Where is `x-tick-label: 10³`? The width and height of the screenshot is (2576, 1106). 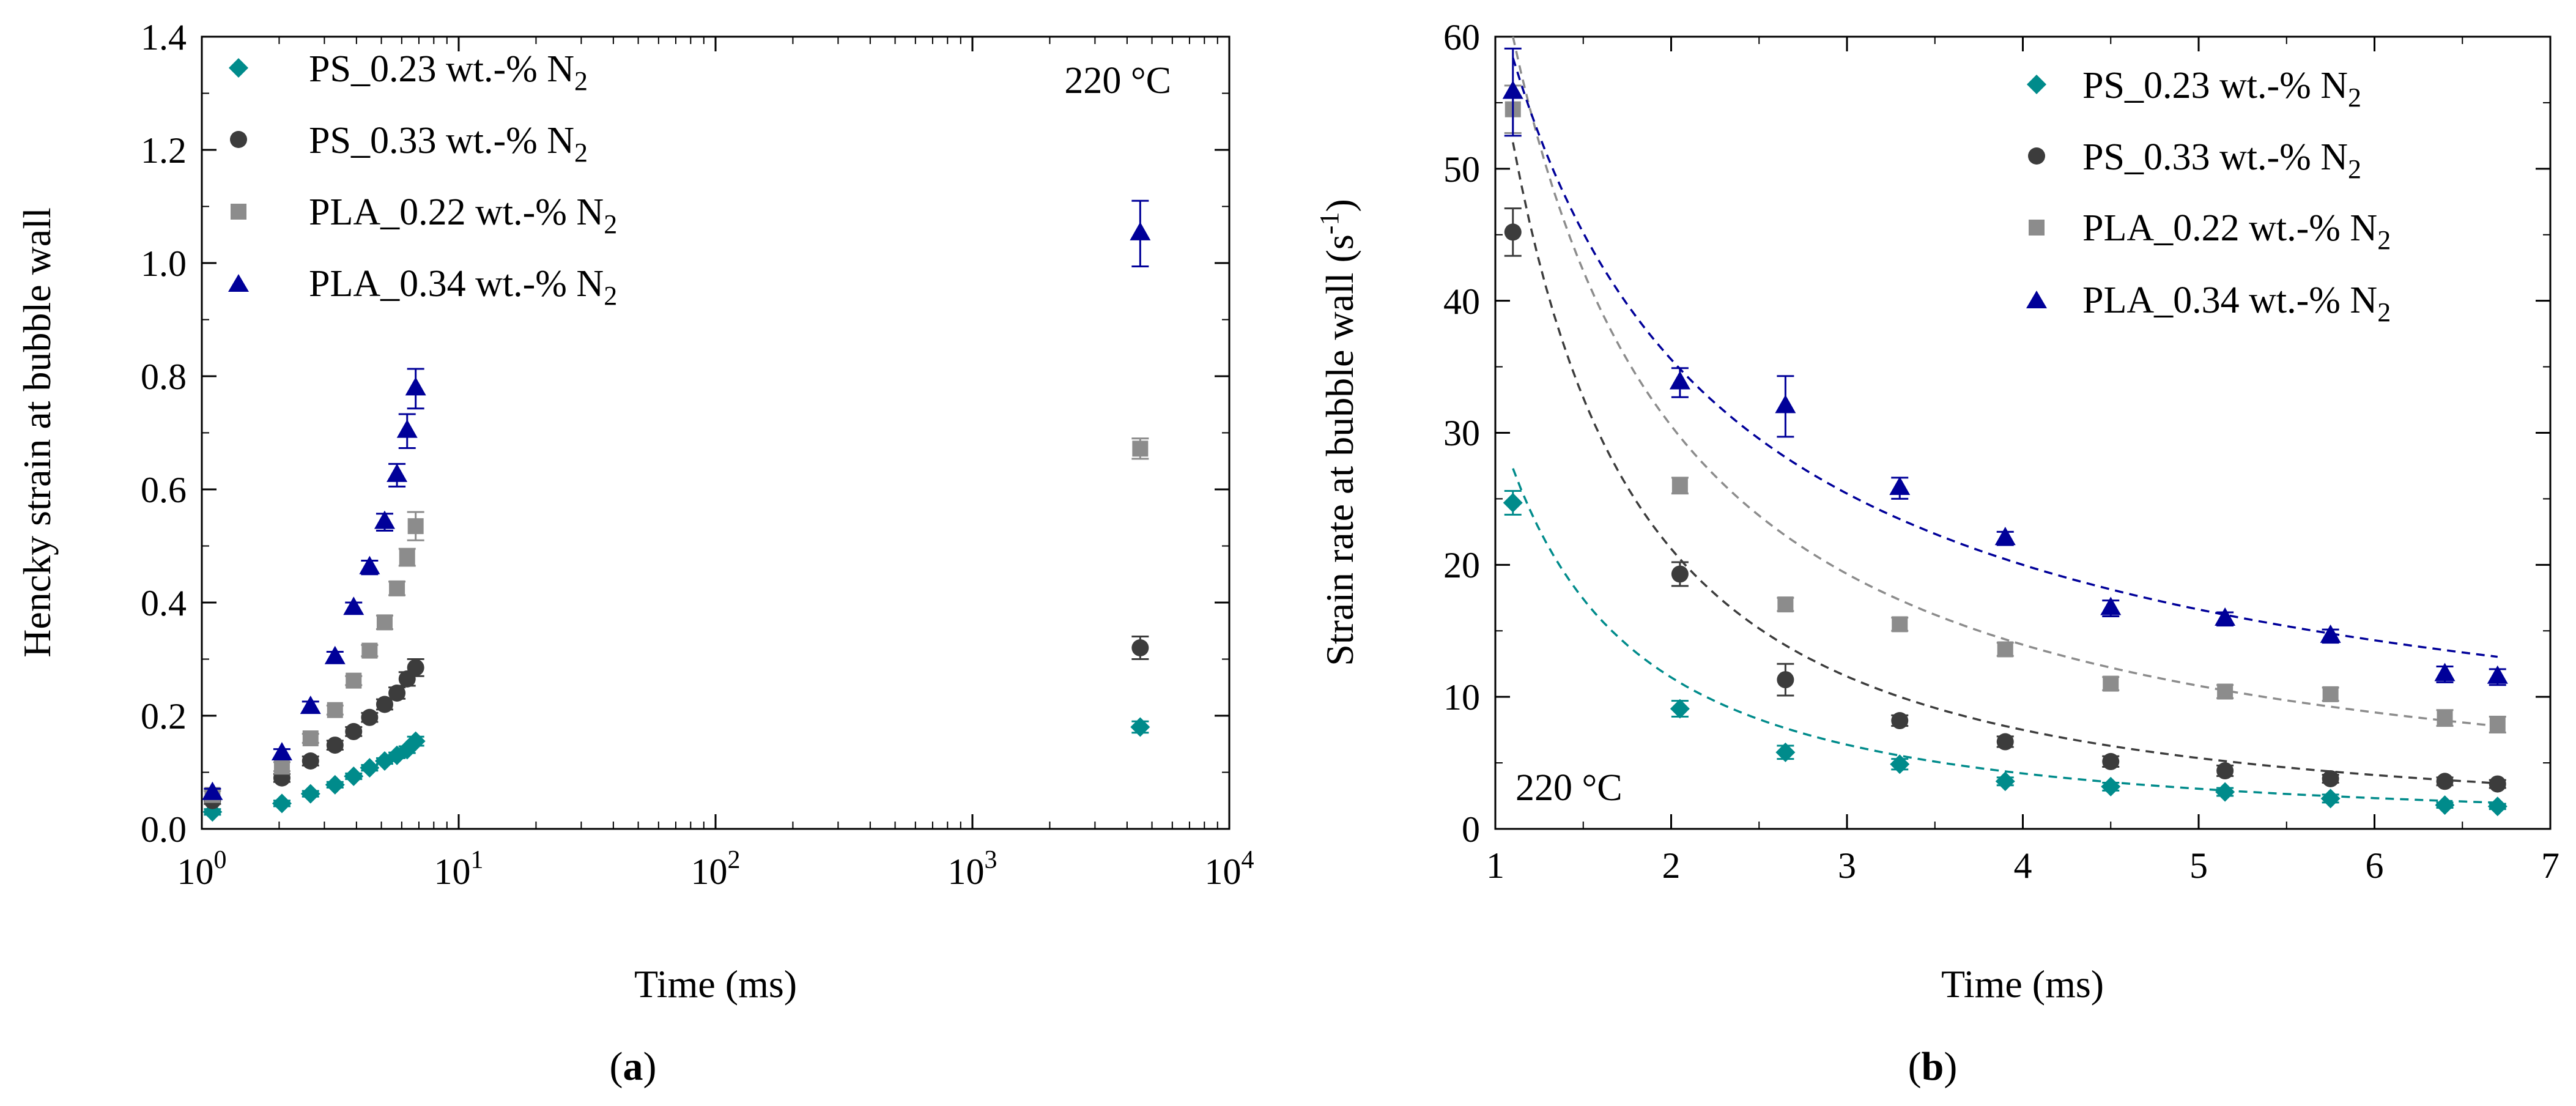 x-tick-label: 10³ is located at coordinates (972, 869).